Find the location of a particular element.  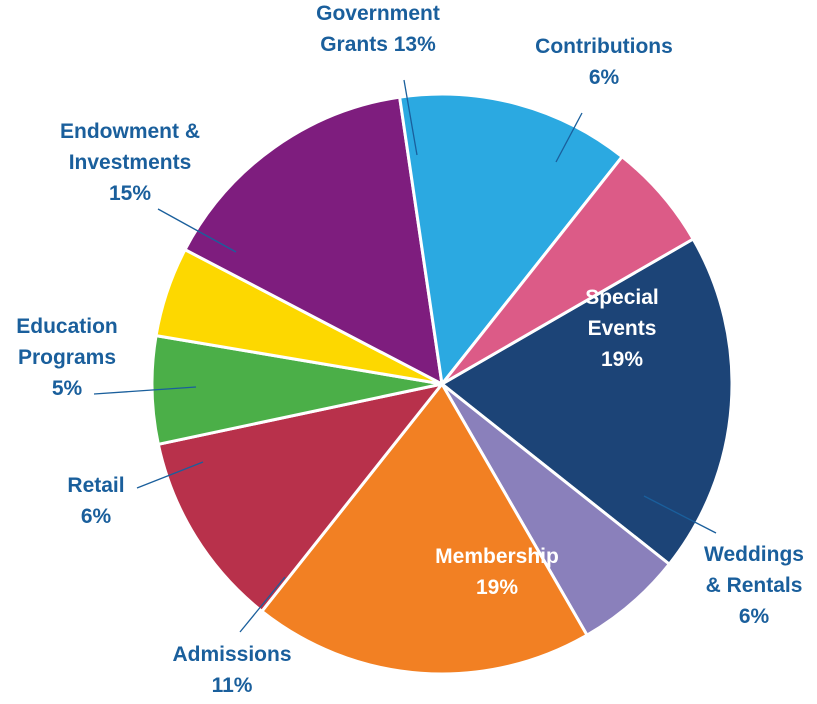

slice-label-weddings-rentals: Weddings & Rentals 6% is located at coordinates (754, 585).